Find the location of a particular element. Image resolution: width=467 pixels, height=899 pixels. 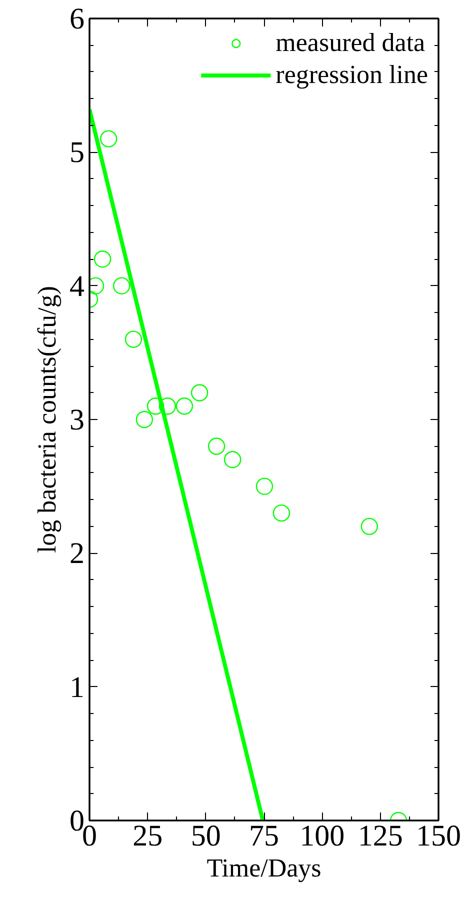

x-tick-label: 150 is located at coordinates (438, 836).